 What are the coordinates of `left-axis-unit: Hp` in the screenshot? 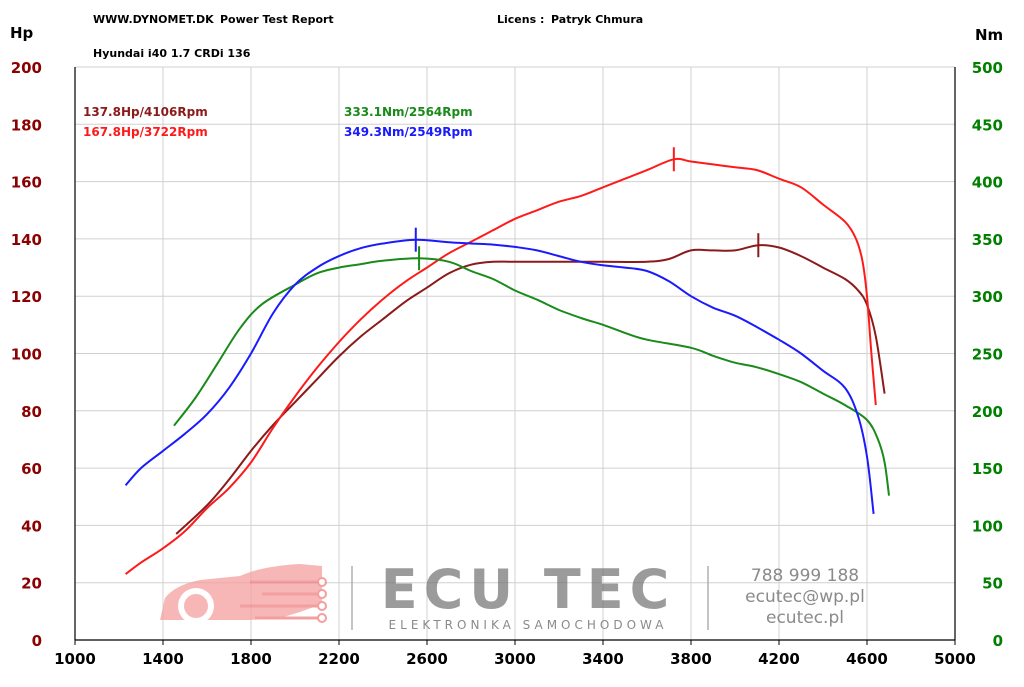 It's located at (22, 33).